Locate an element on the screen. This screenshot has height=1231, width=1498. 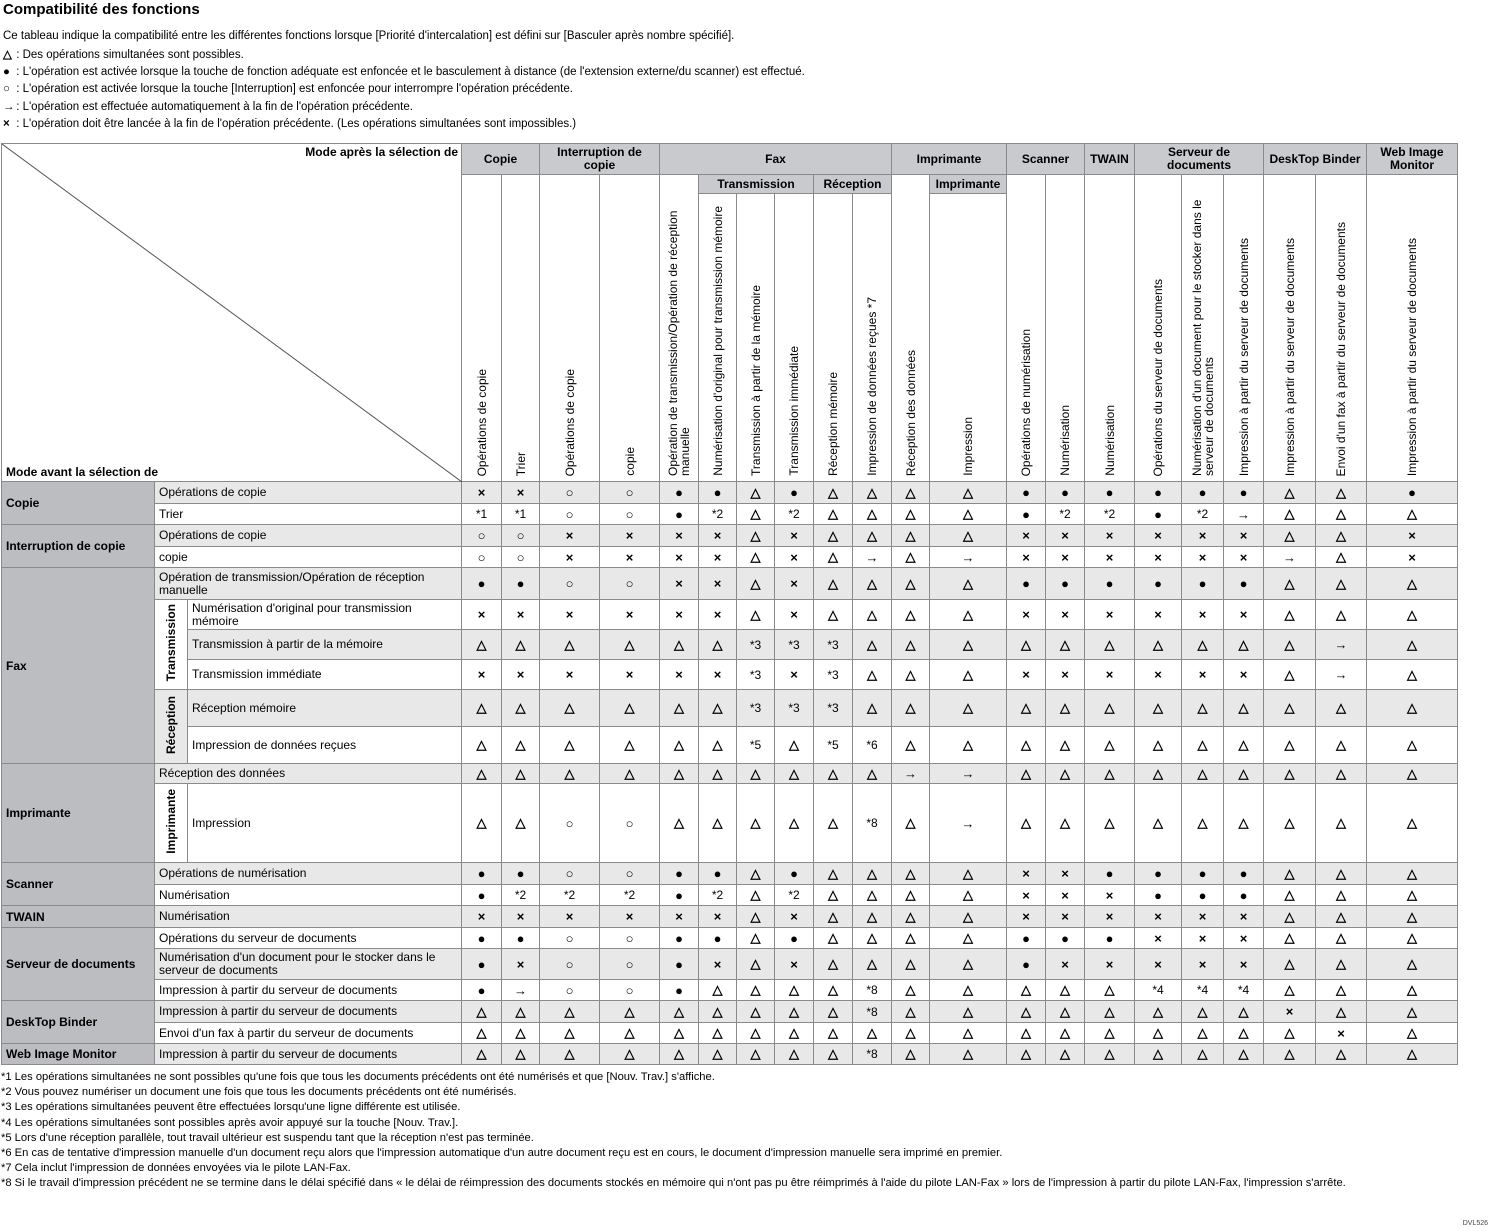
column-group-header: DeskTop Binder is located at coordinates (1315, 159).